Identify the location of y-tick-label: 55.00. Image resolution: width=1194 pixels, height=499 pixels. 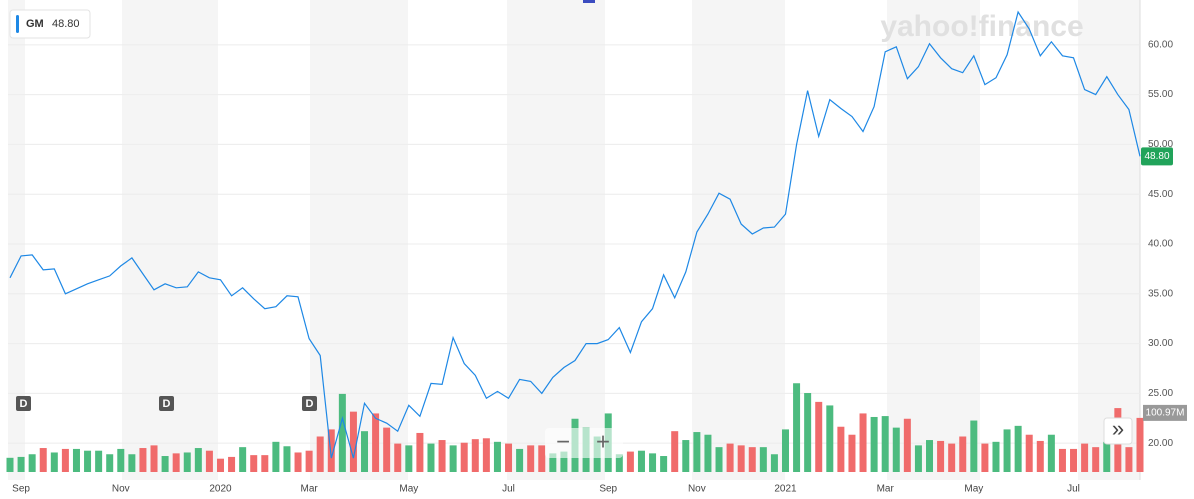
(1160, 94).